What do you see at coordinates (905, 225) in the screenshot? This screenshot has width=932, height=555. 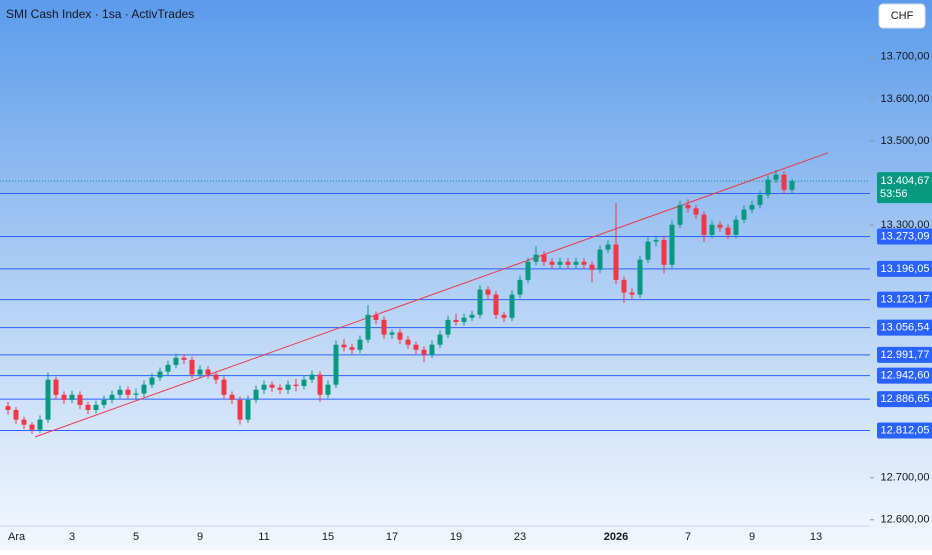 I see `y-tick-label: 13.300,00` at bounding box center [905, 225].